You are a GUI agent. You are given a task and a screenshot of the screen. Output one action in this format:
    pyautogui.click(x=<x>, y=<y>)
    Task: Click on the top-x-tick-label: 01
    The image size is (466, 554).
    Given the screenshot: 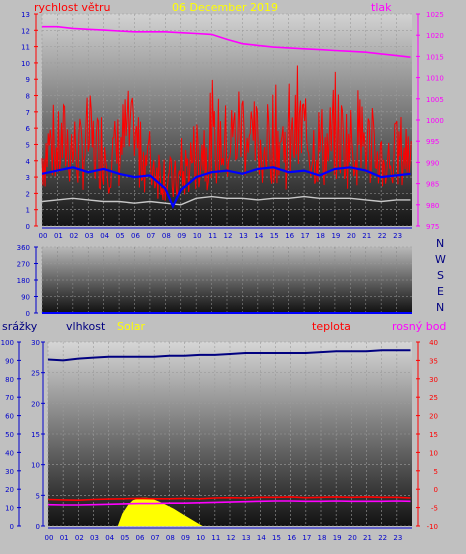 What is the action you would take?
    pyautogui.click(x=58, y=236)
    